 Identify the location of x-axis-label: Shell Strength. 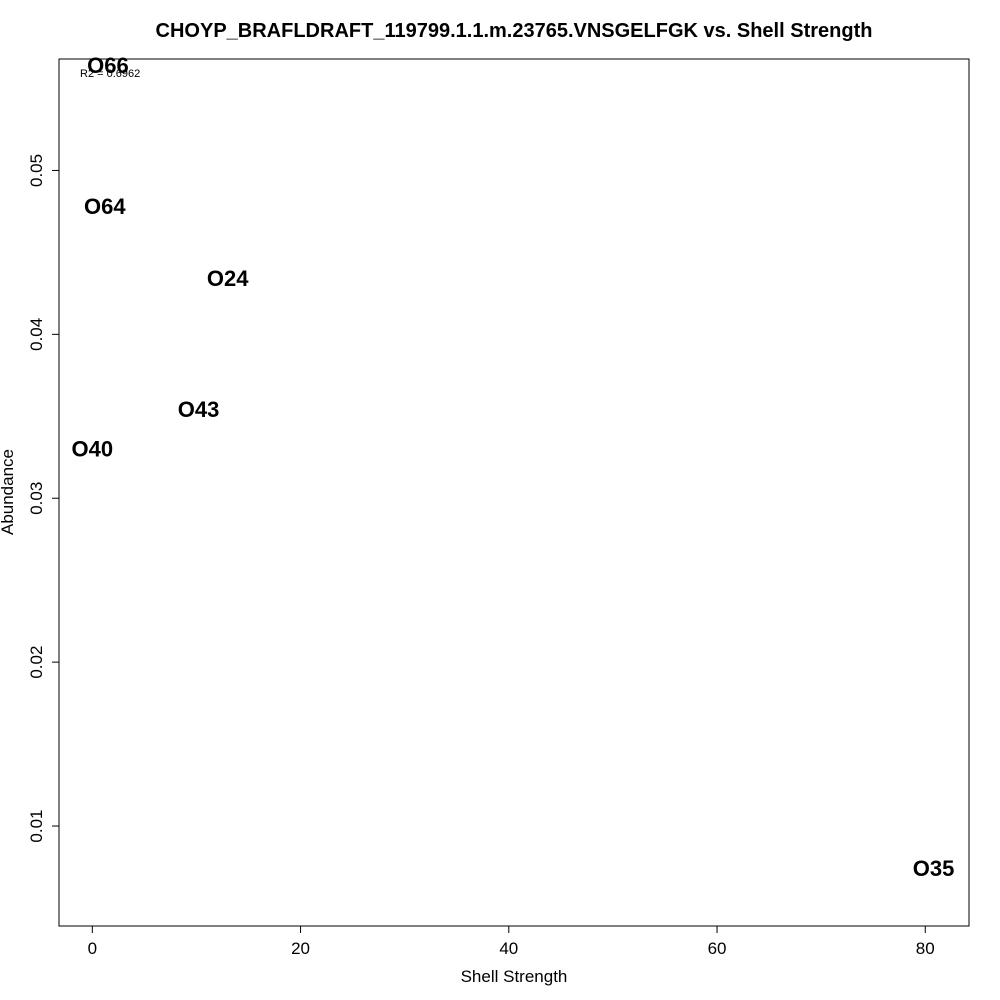
(514, 976).